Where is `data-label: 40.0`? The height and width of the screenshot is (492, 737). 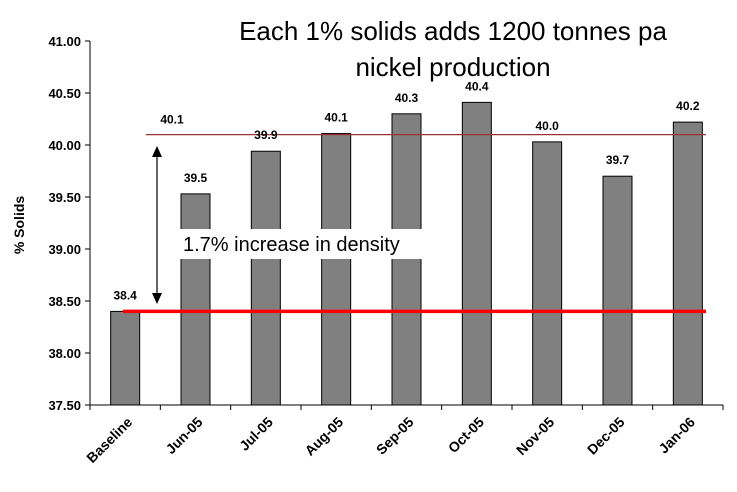
data-label: 40.0 is located at coordinates (547, 126).